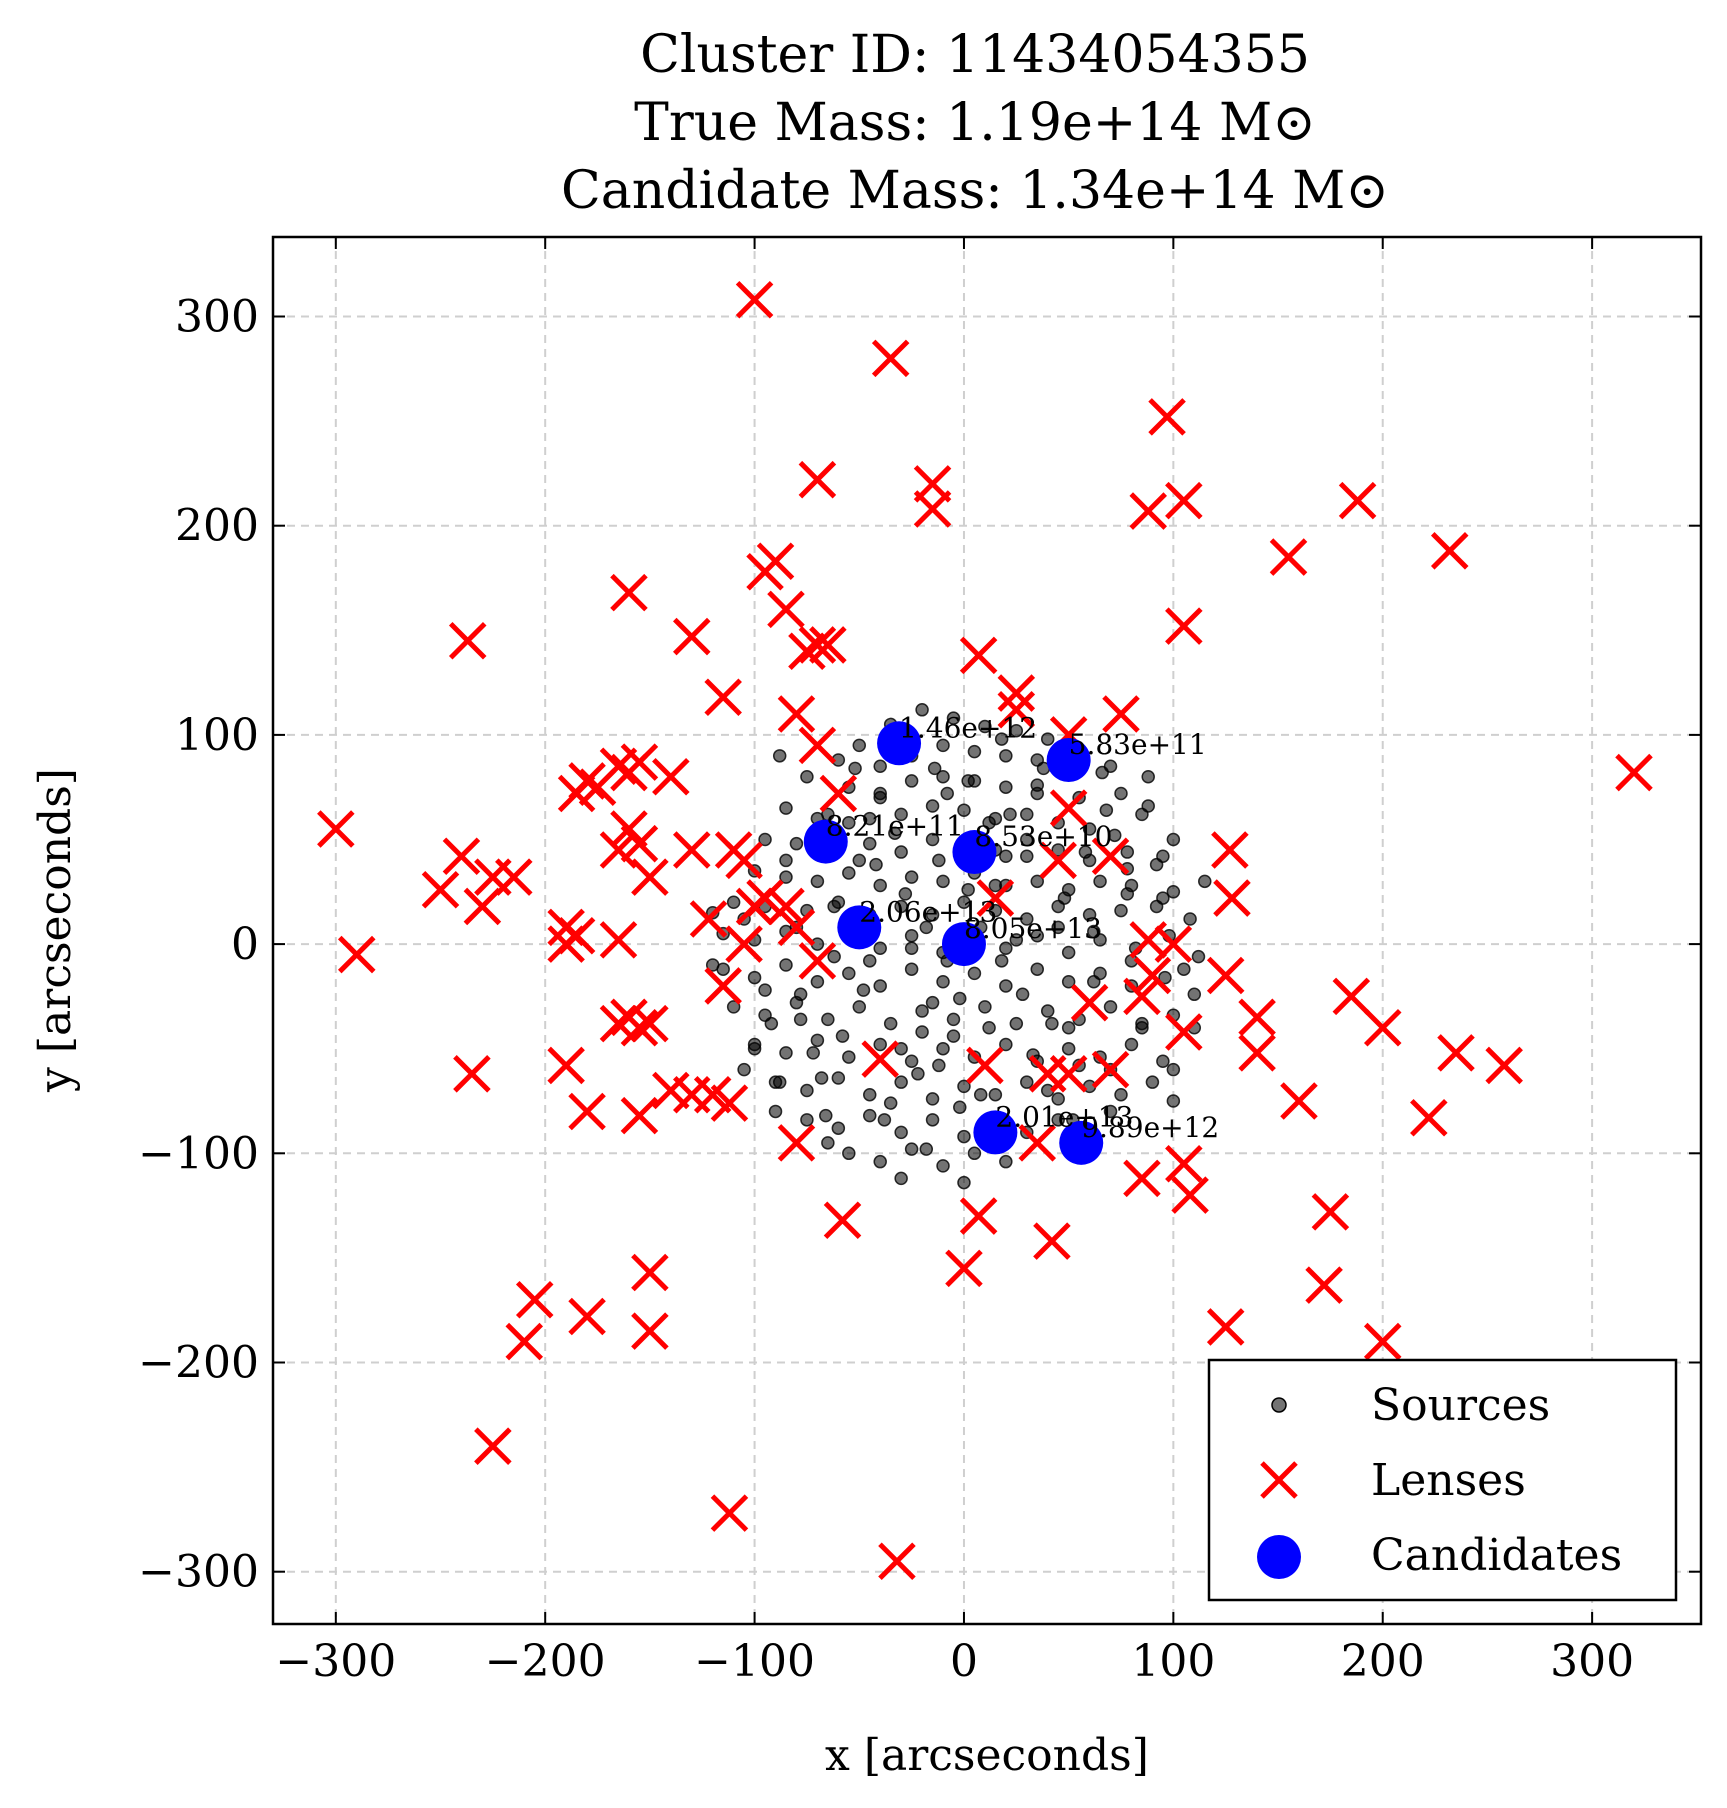  I want to click on y-tick-label: 300, so click(217, 316).